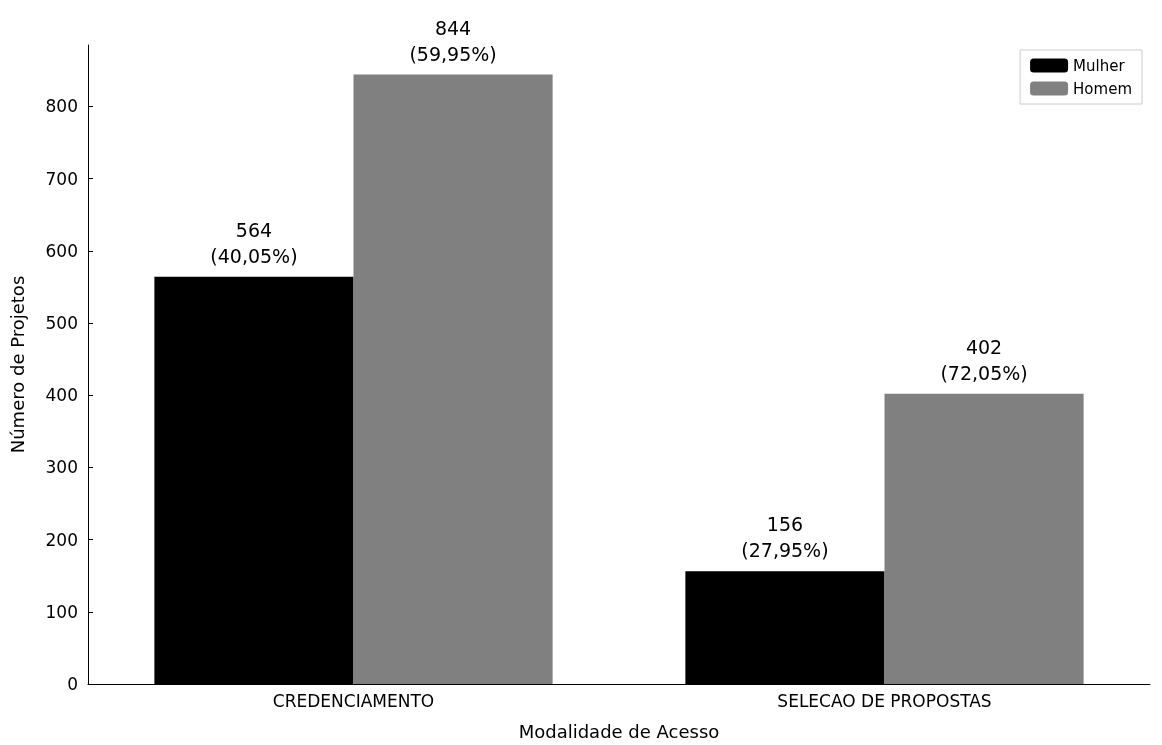  What do you see at coordinates (61, 611) in the screenshot?
I see `y-tick-label: 100` at bounding box center [61, 611].